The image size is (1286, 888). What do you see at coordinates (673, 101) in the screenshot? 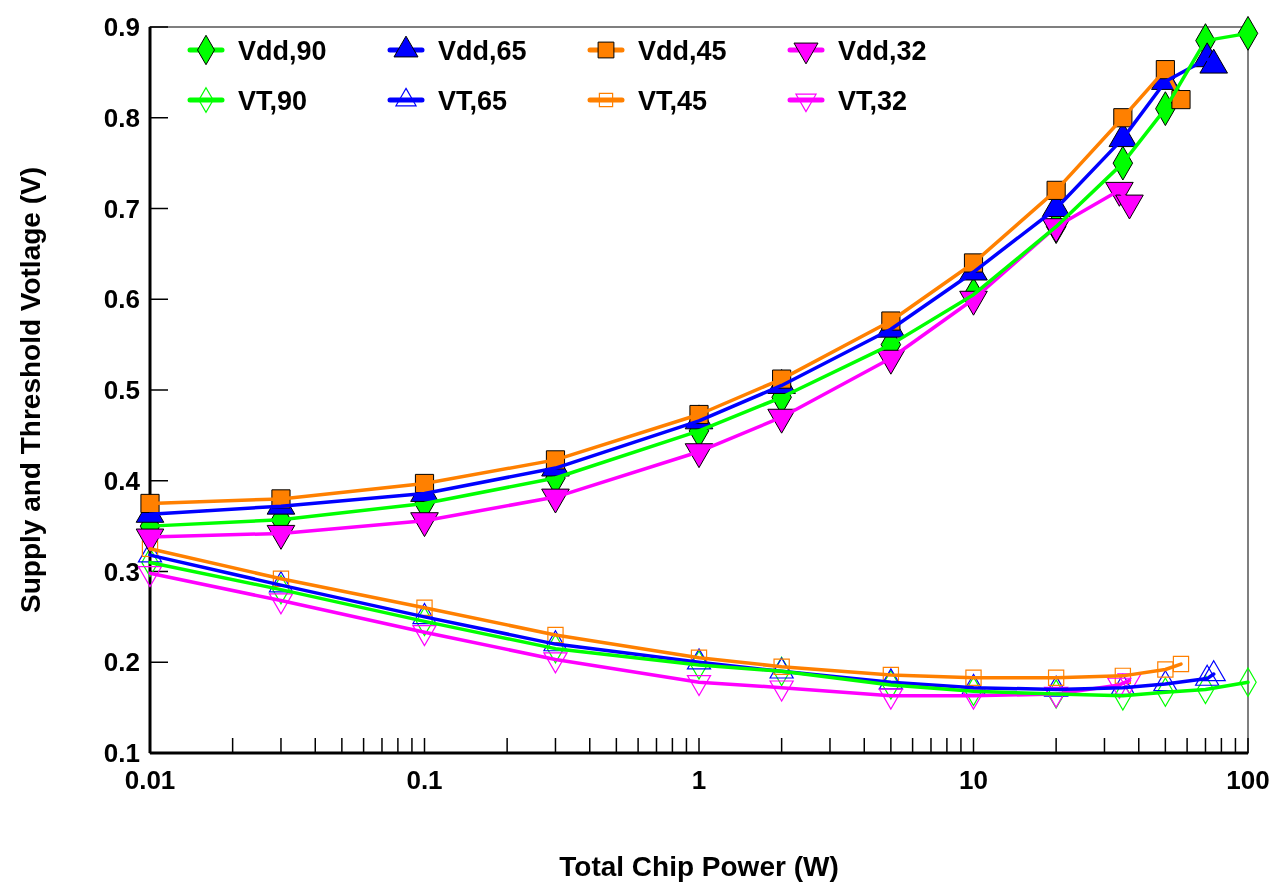
I see `legend-label: VT,45` at bounding box center [673, 101].